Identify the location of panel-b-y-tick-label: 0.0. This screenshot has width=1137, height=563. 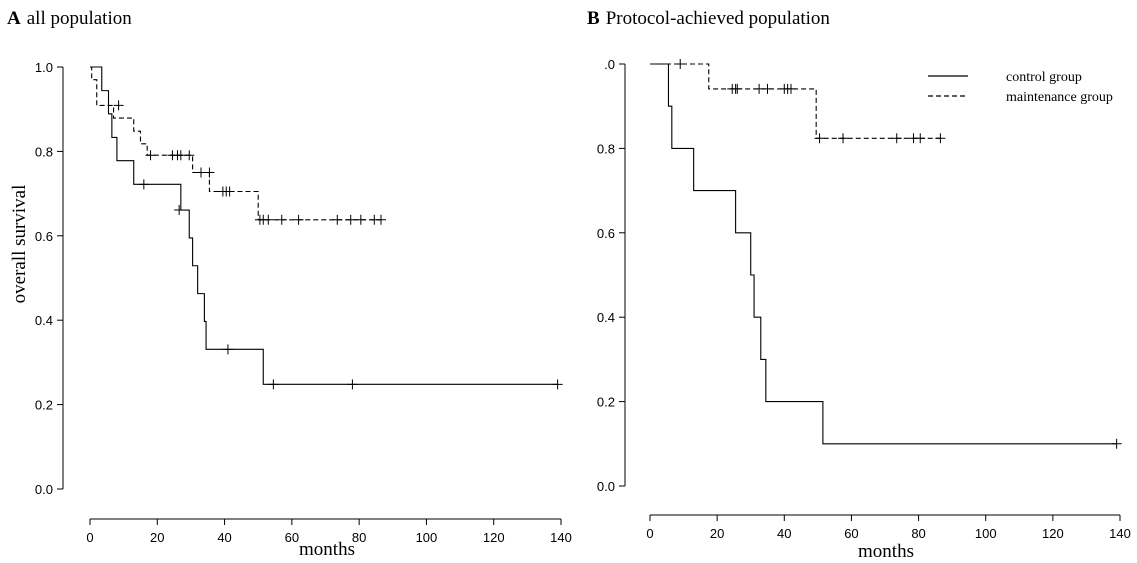
(606, 486).